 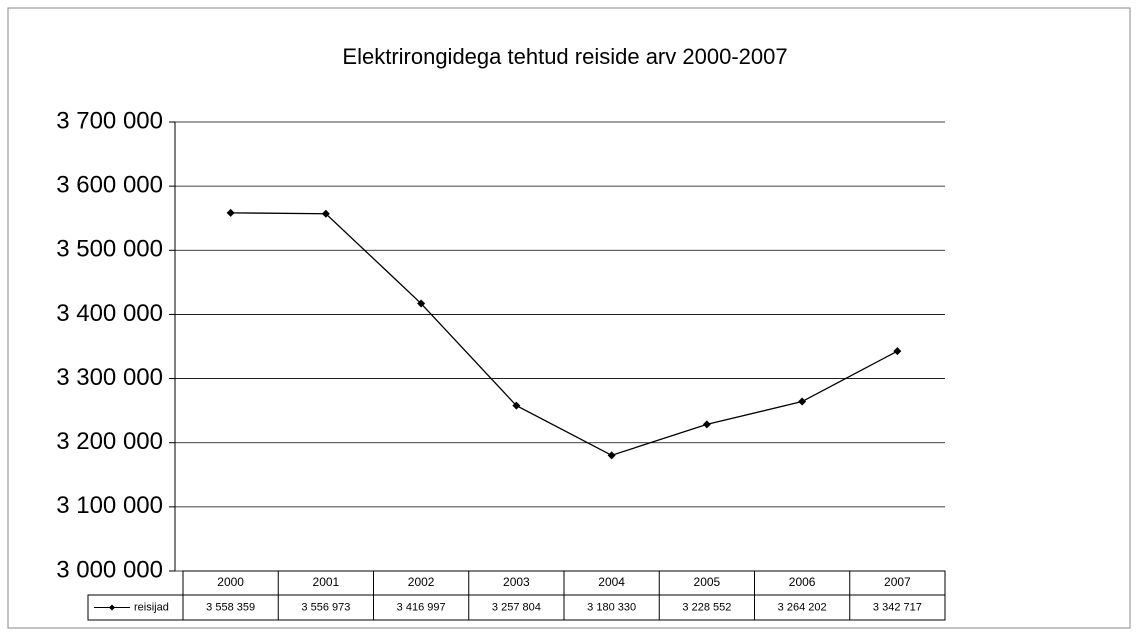 What do you see at coordinates (109, 120) in the screenshot?
I see `y-tick-label: 3 700 000` at bounding box center [109, 120].